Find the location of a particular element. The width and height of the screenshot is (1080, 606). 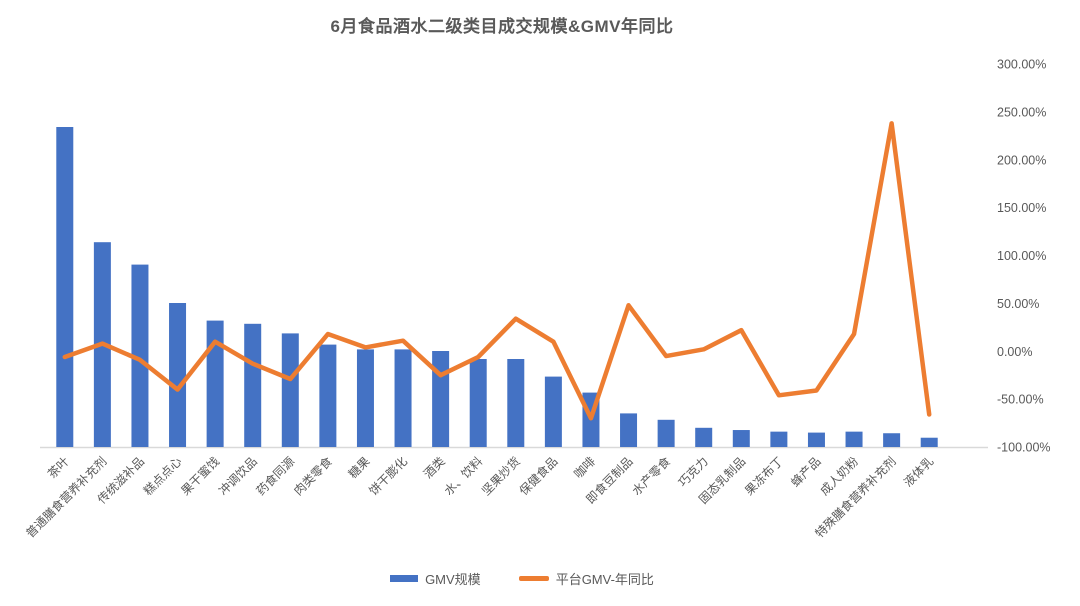

x-axis-label-酒类: 酒类 is located at coordinates (434, 467).